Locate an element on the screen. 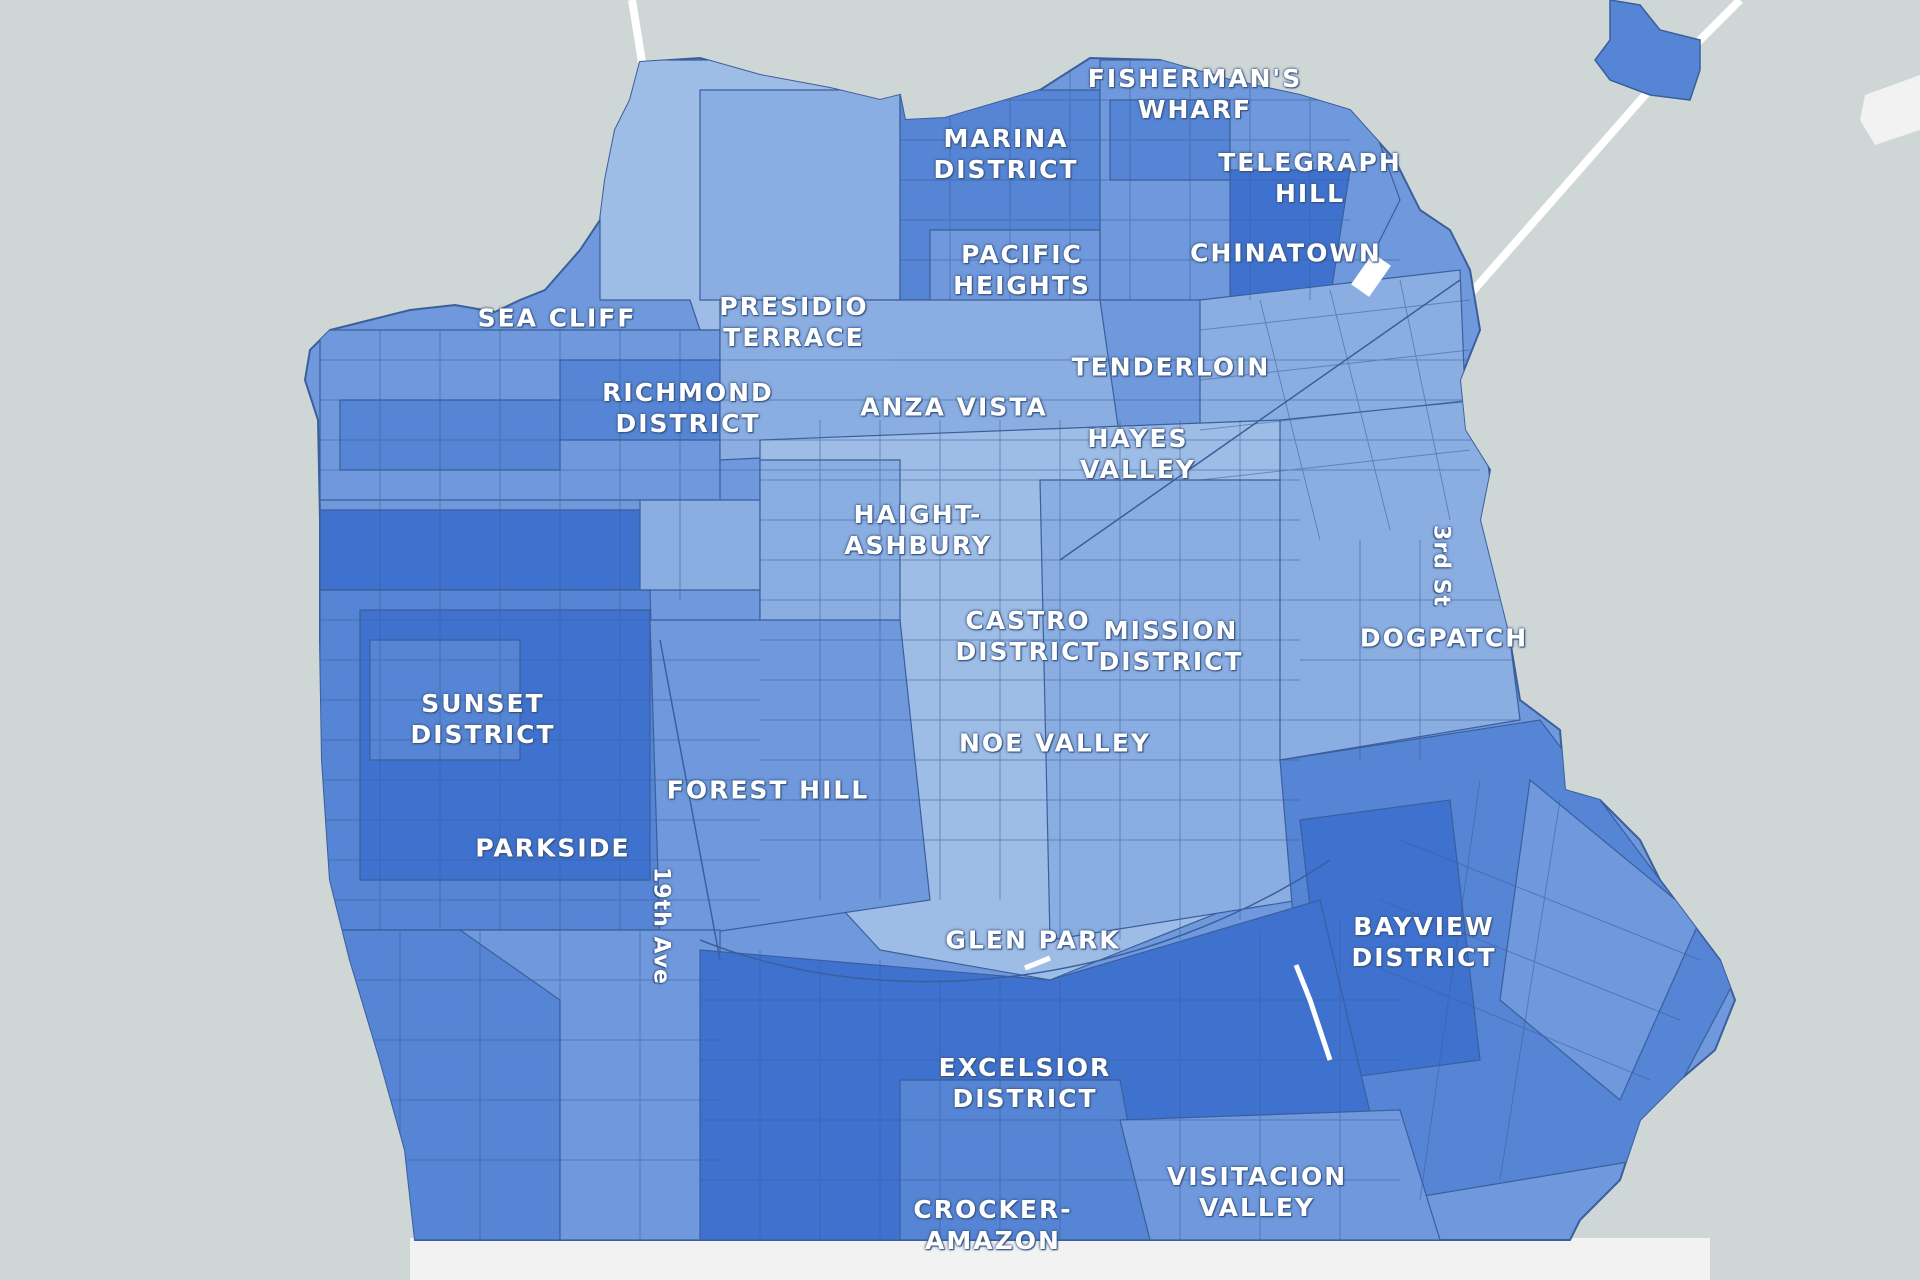 This screenshot has width=1920, height=1280. label-marina-district: MARINA DISTRICT is located at coordinates (1006, 154).